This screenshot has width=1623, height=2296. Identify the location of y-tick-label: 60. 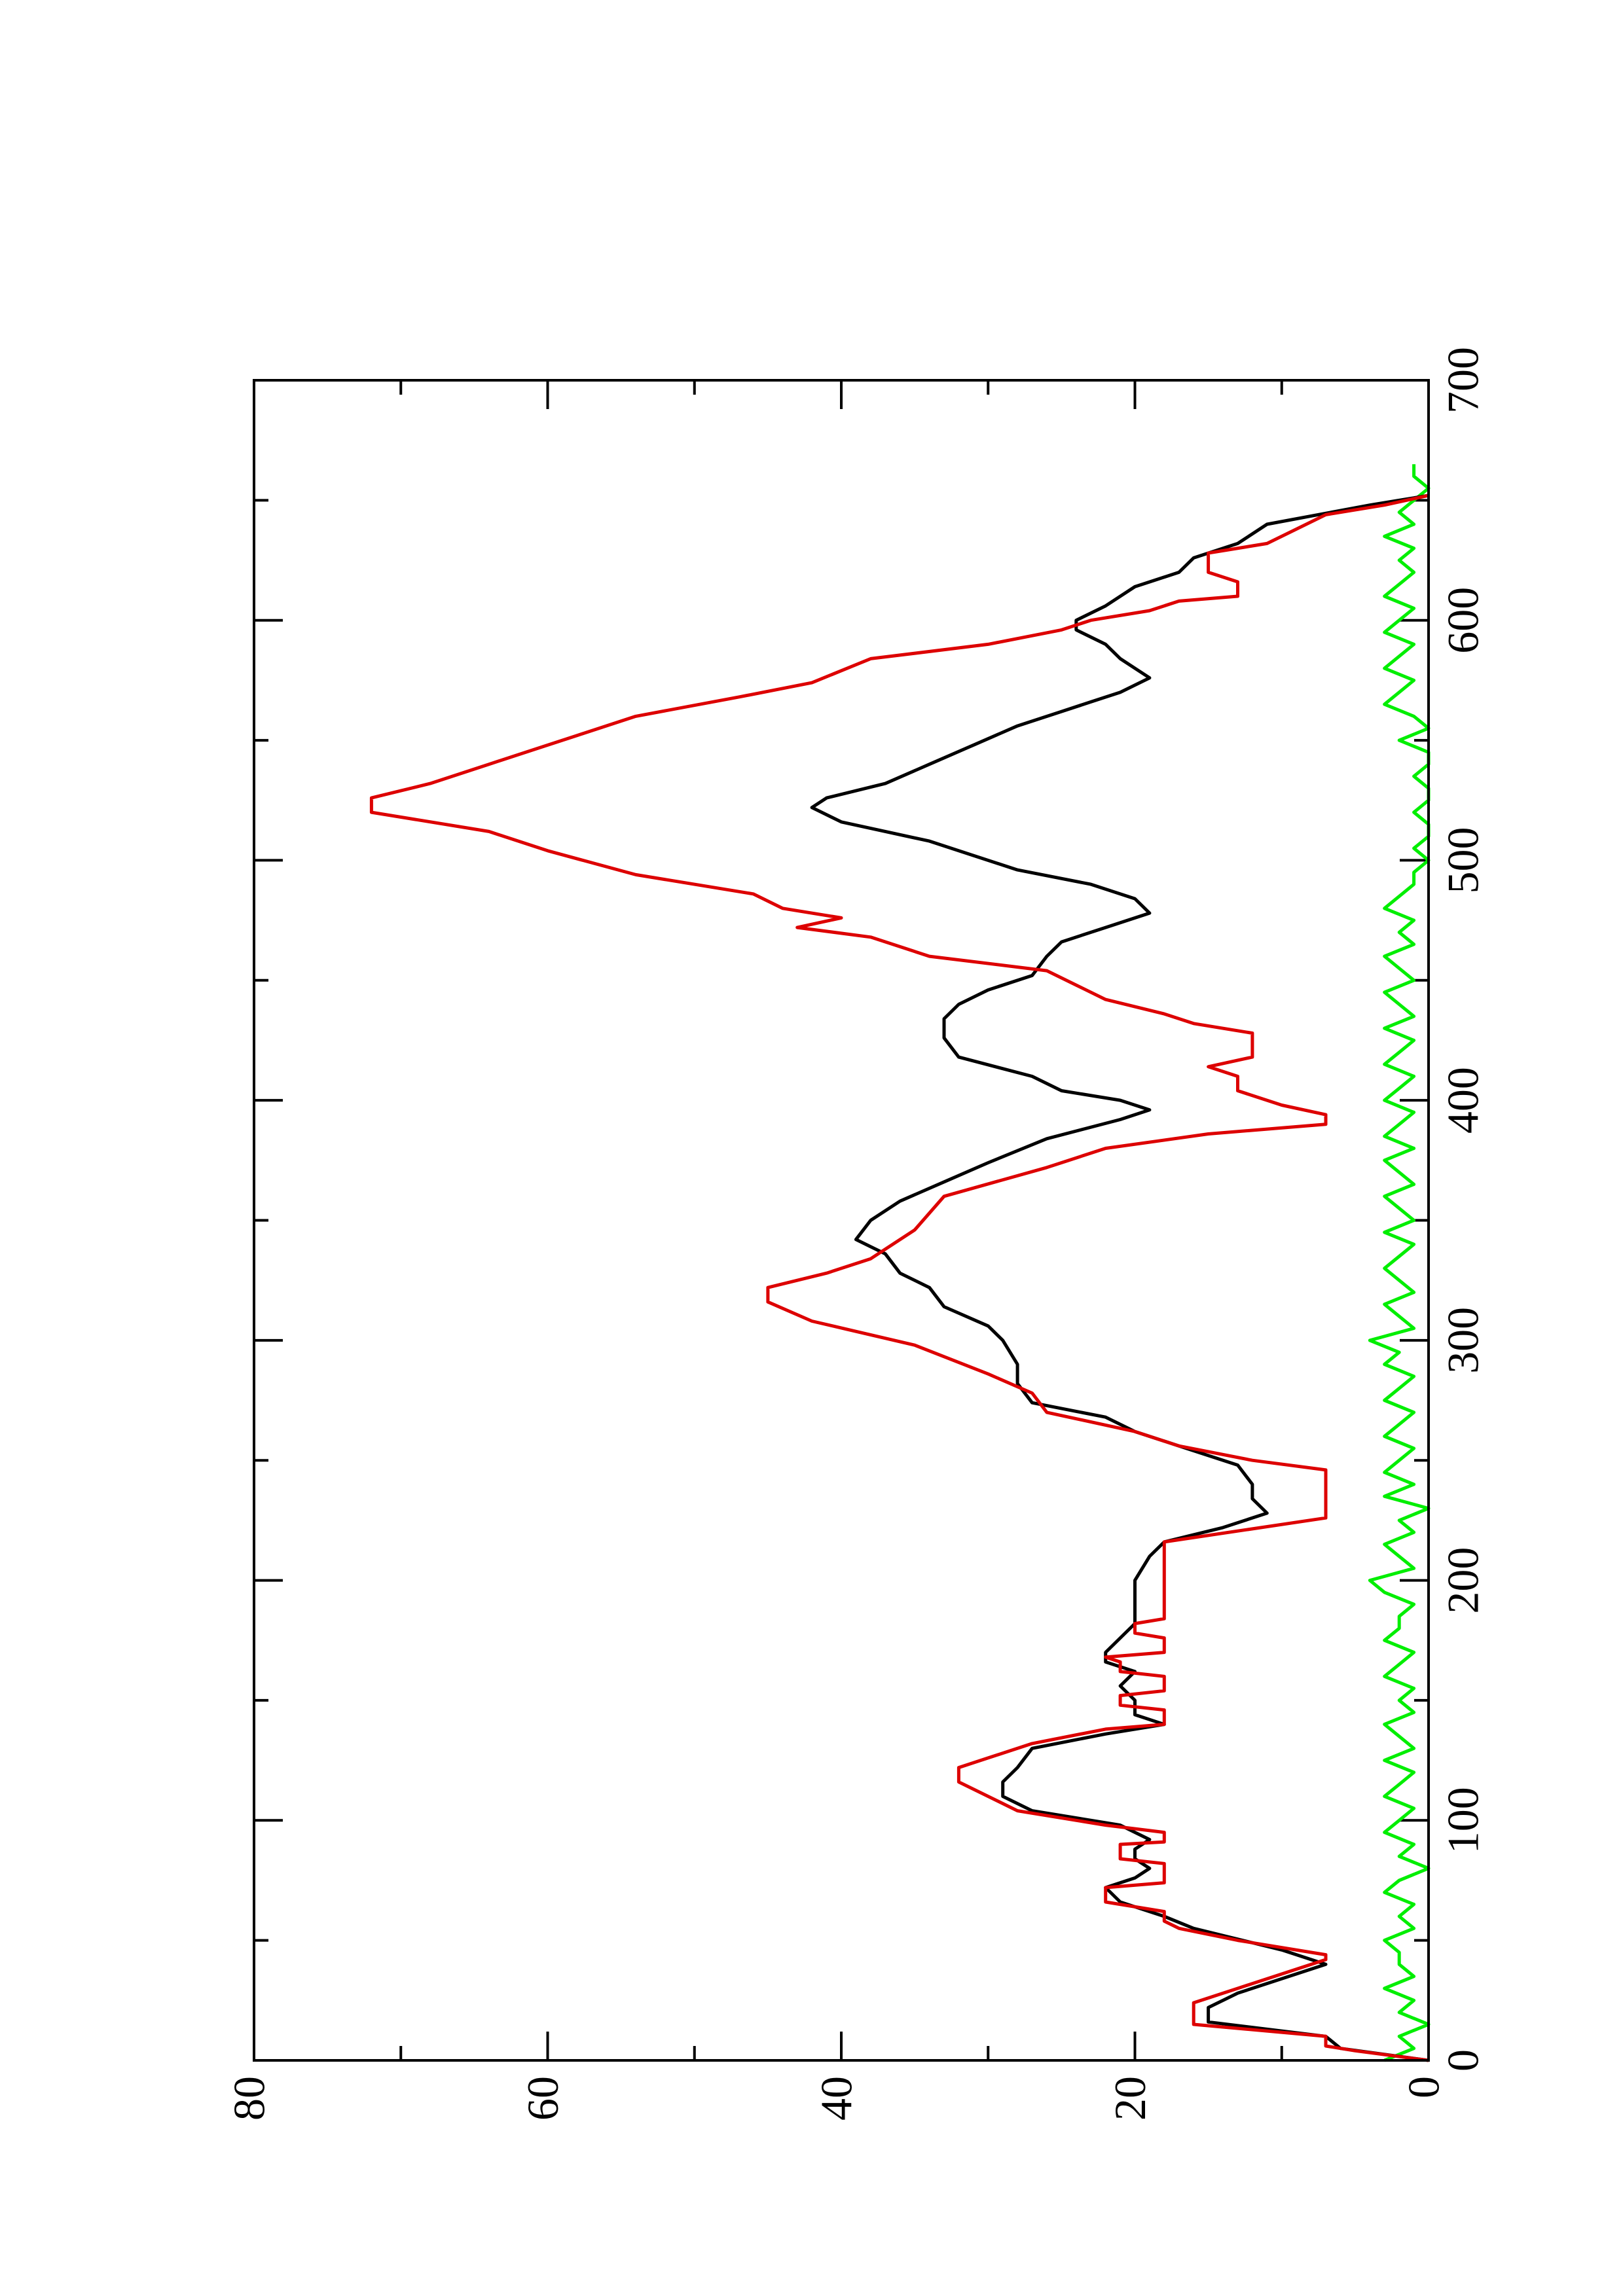
(543, 2098).